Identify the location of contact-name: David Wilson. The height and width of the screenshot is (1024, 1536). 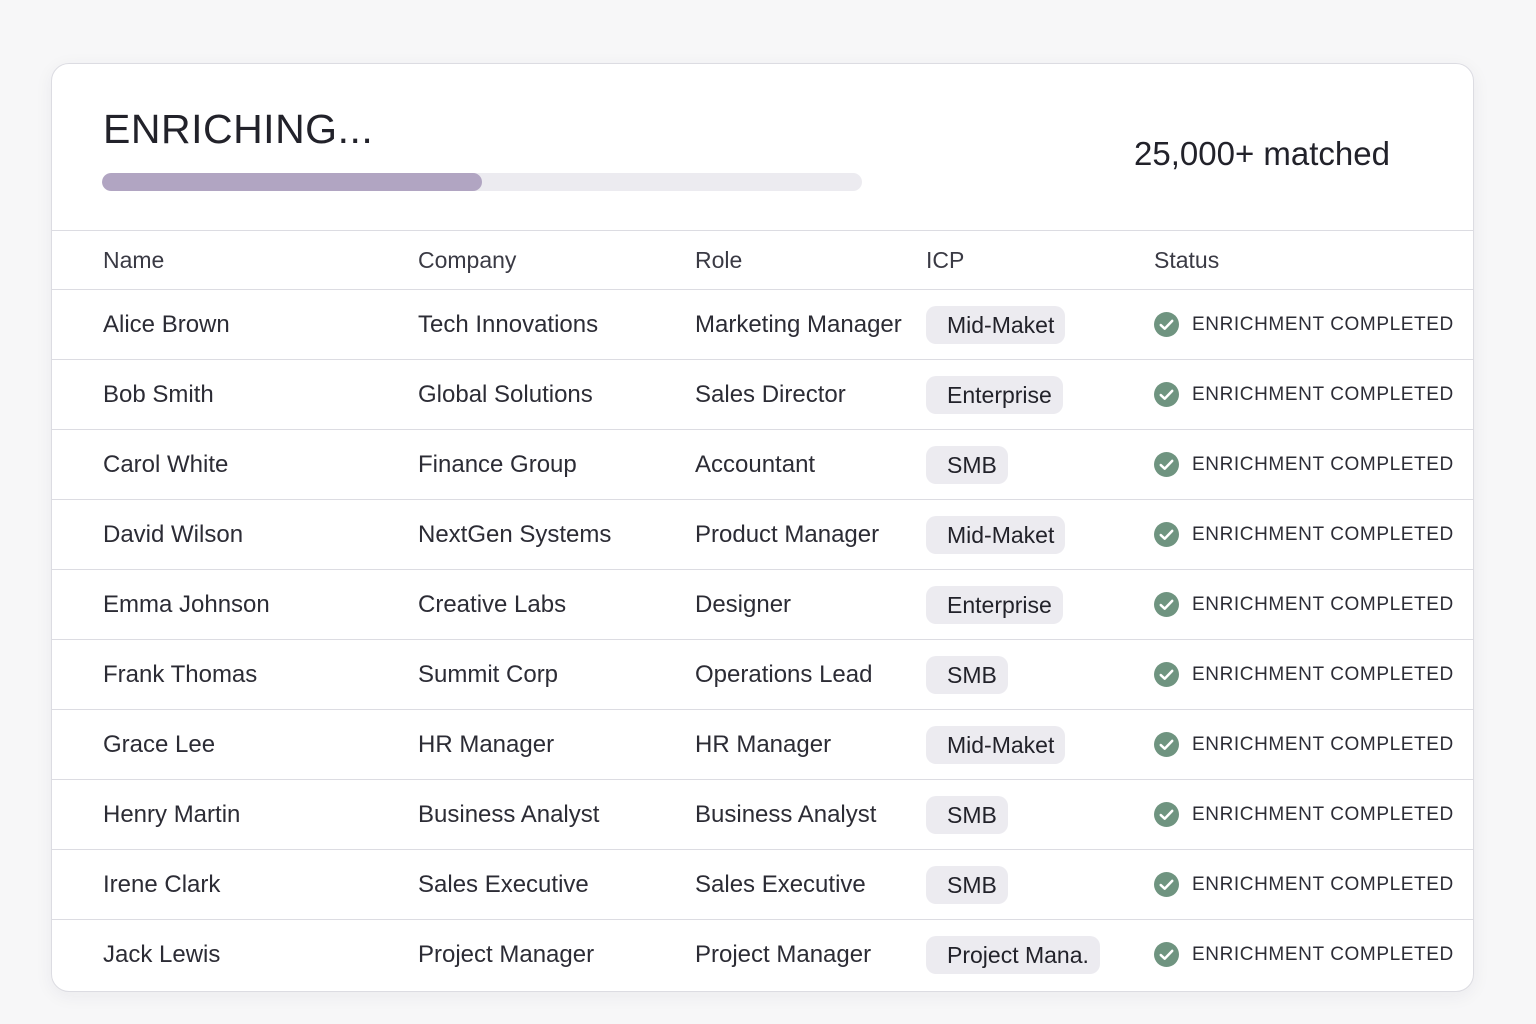
(173, 534).